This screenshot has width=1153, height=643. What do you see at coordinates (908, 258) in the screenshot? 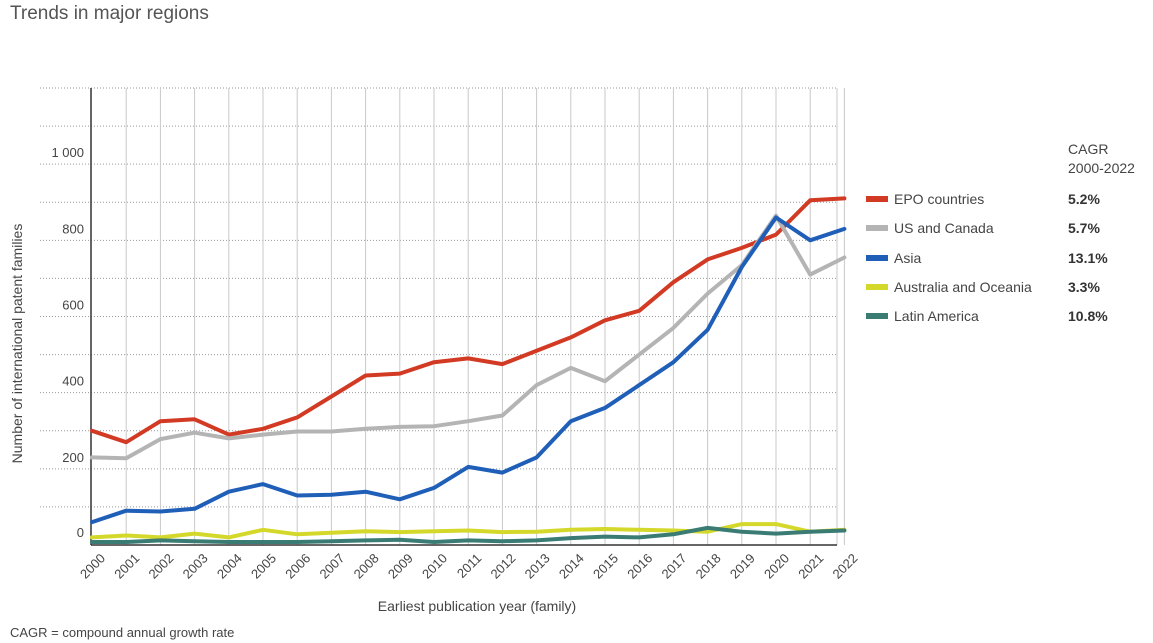
I see `legend-label: Asia` at bounding box center [908, 258].